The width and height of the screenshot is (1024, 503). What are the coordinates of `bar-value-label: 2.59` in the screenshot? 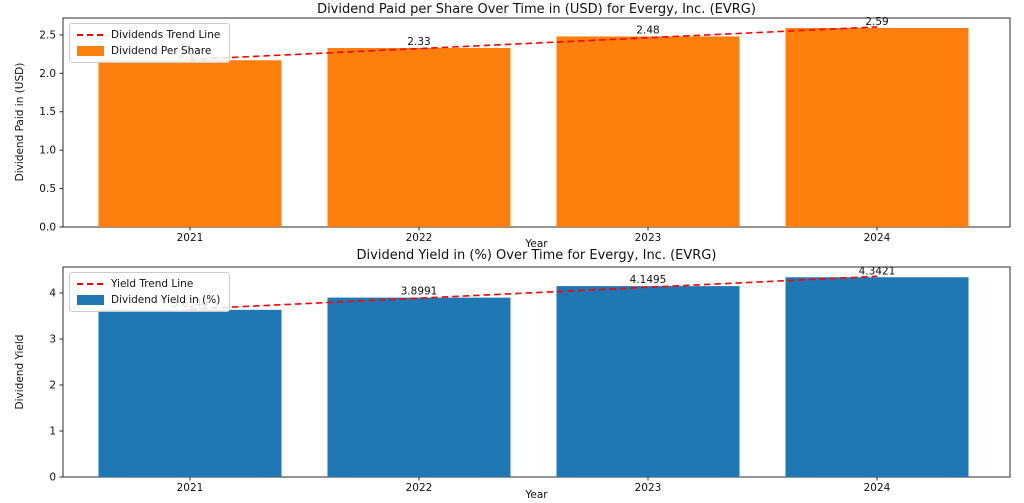 It's located at (876, 22).